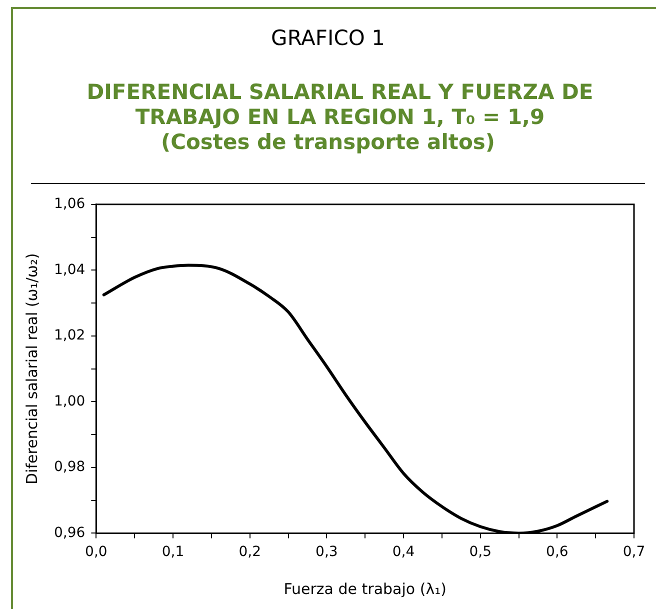 This screenshot has width=656, height=609. I want to click on y-tick-label: 0,96, so click(70, 532).